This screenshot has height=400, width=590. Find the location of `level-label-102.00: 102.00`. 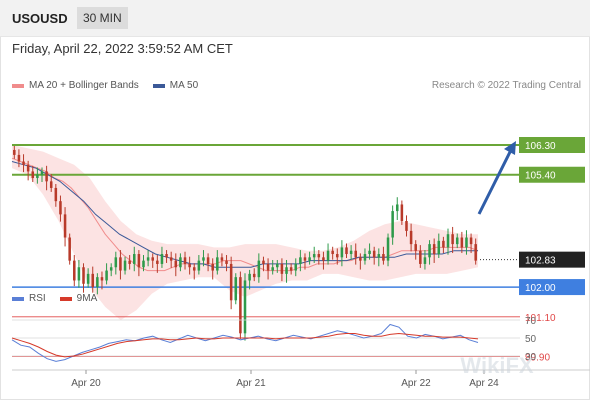

level-label-102.00: 102.00 is located at coordinates (540, 288).